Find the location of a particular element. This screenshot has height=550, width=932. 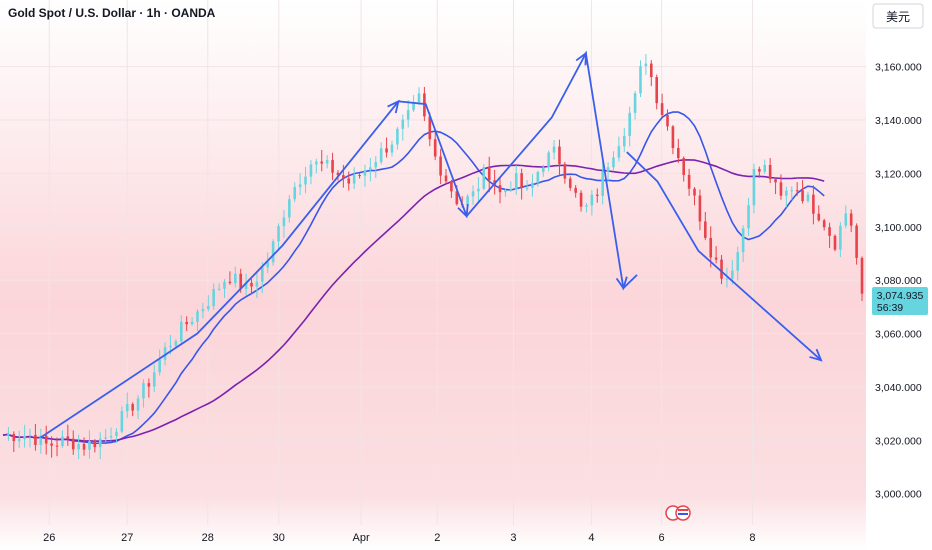

price-tick-label: 3,020.000 is located at coordinates (898, 441).